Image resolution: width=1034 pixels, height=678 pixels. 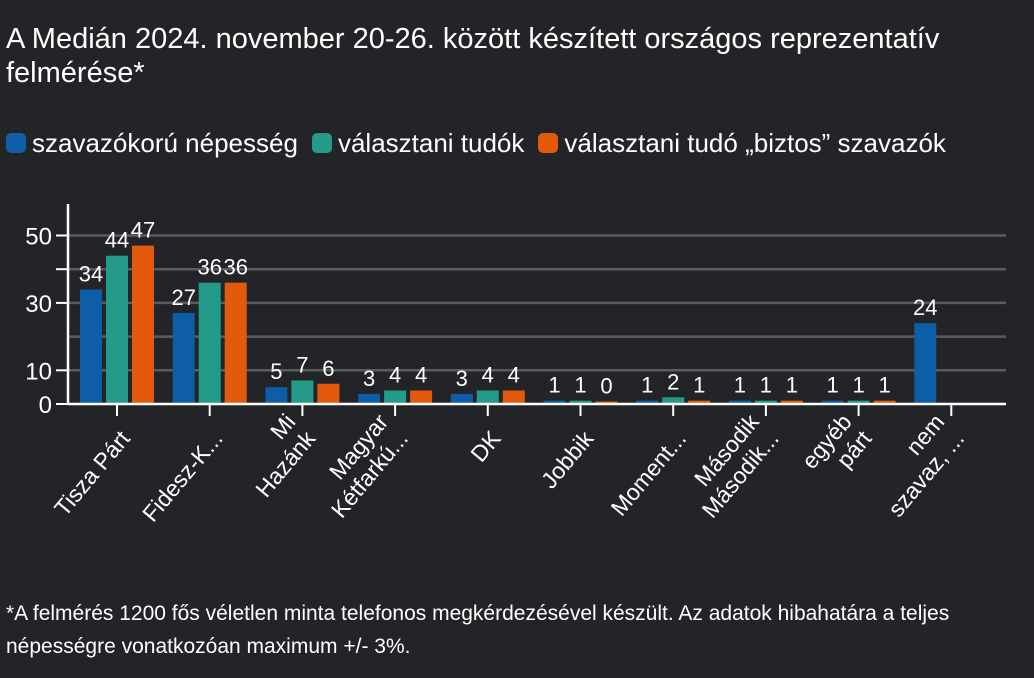 I want to click on bar-value-label: 0, so click(x=606, y=386).